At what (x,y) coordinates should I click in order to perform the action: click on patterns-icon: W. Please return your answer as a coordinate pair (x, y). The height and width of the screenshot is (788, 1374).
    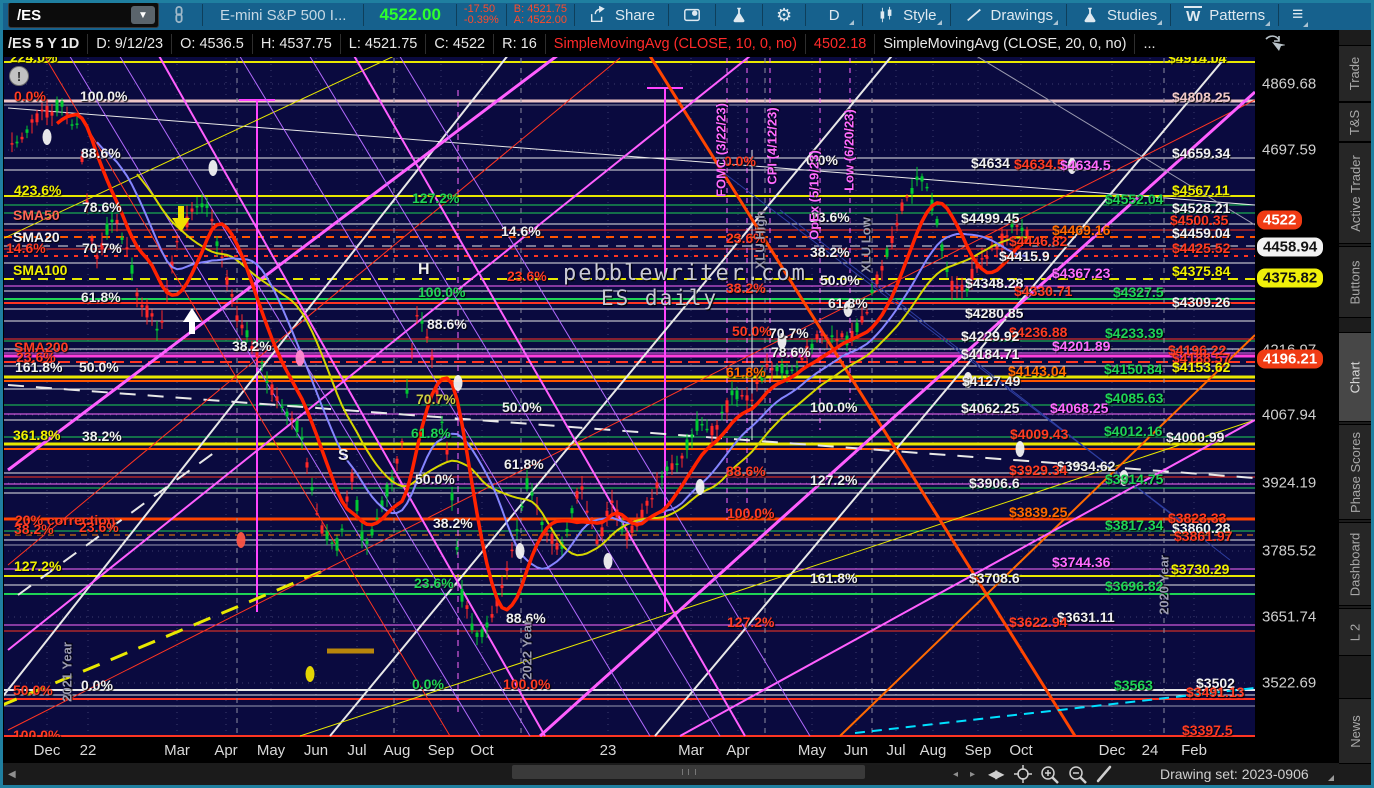
    Looking at the image, I should click on (1193, 15).